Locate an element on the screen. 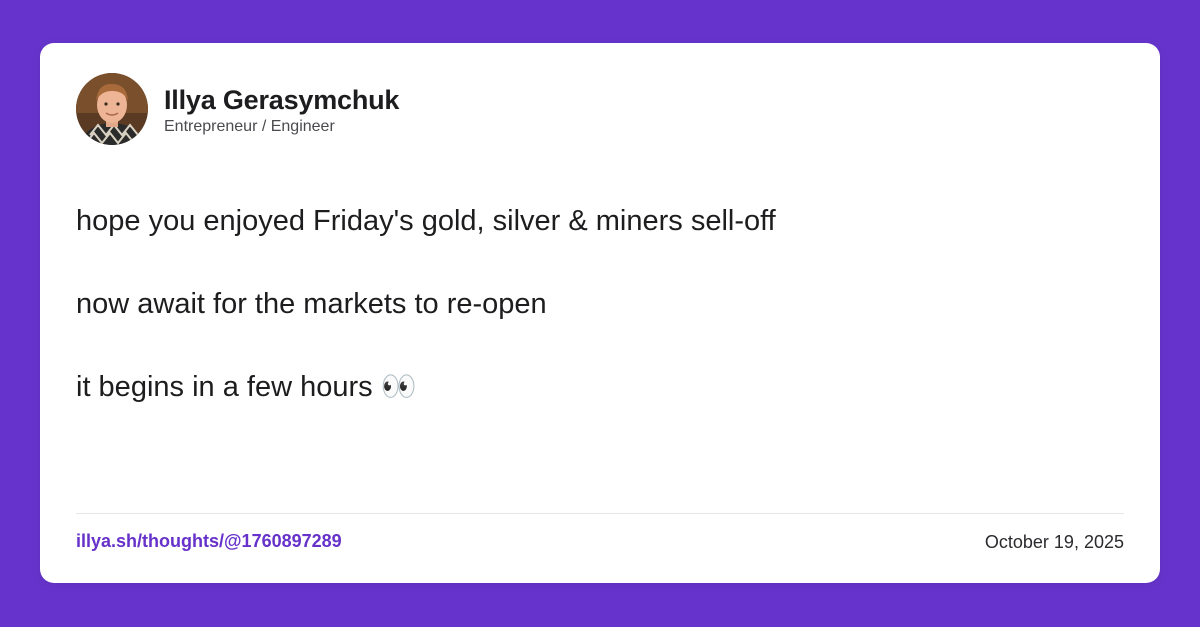 The height and width of the screenshot is (627, 1200). author-name: Illya Gerasymchuk is located at coordinates (282, 100).